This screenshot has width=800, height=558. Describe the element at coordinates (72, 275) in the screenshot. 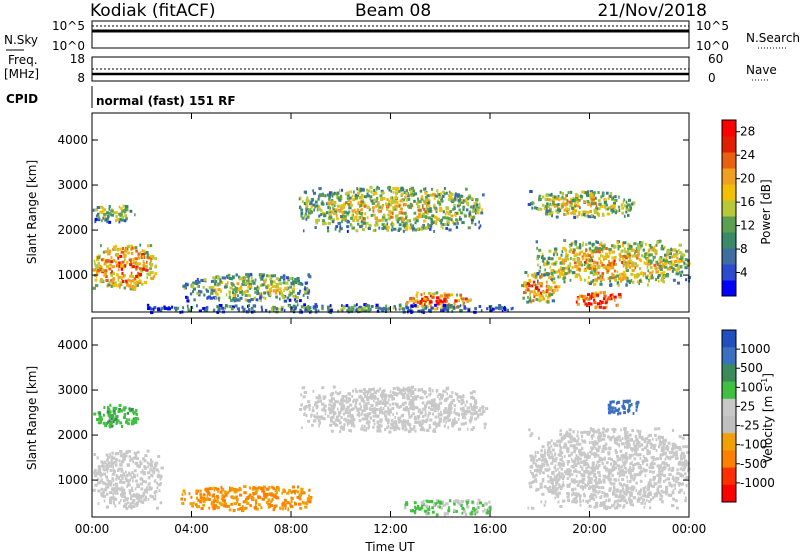

I see `power-ytick-label: 1000` at that location.